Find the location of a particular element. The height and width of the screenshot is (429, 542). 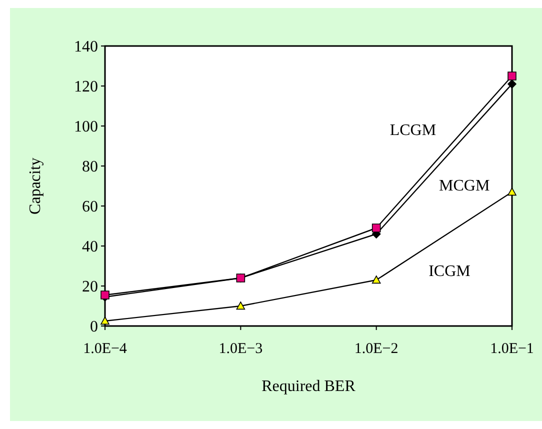

series-label: ICGM is located at coordinates (449, 271).